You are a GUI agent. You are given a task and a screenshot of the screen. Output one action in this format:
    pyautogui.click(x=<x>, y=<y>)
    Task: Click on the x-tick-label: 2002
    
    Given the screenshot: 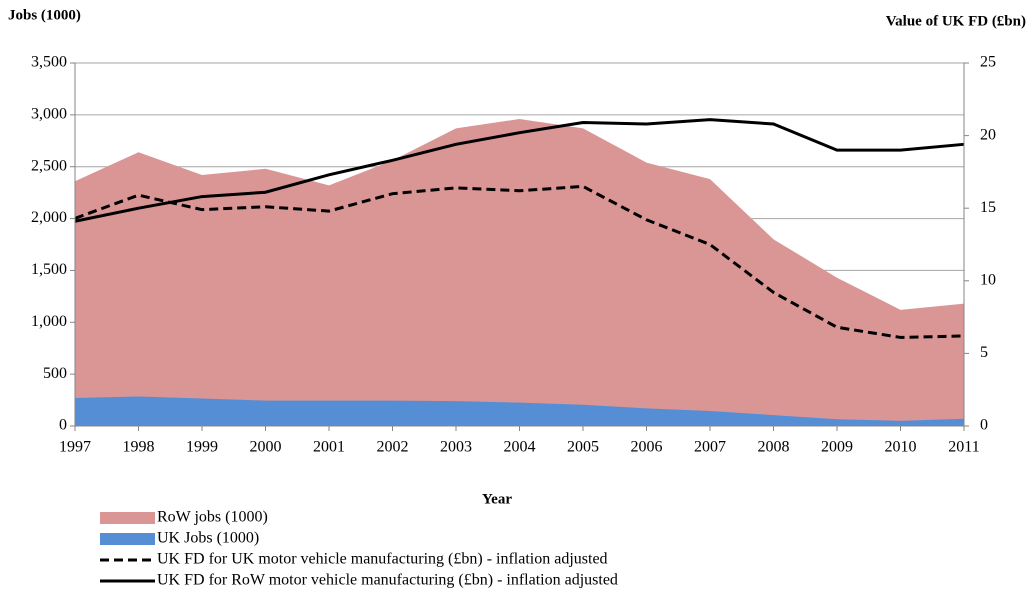 What is the action you would take?
    pyautogui.click(x=393, y=447)
    